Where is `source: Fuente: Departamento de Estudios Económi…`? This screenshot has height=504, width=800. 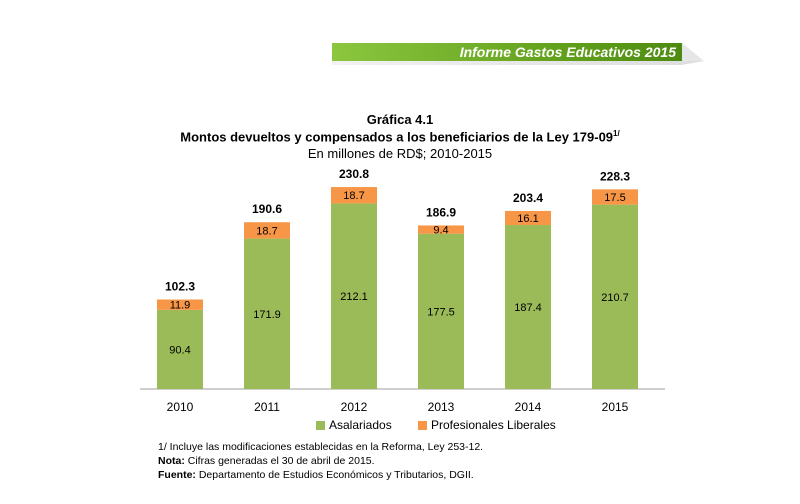 source: Fuente: Departamento de Estudios Económi… is located at coordinates (316, 475).